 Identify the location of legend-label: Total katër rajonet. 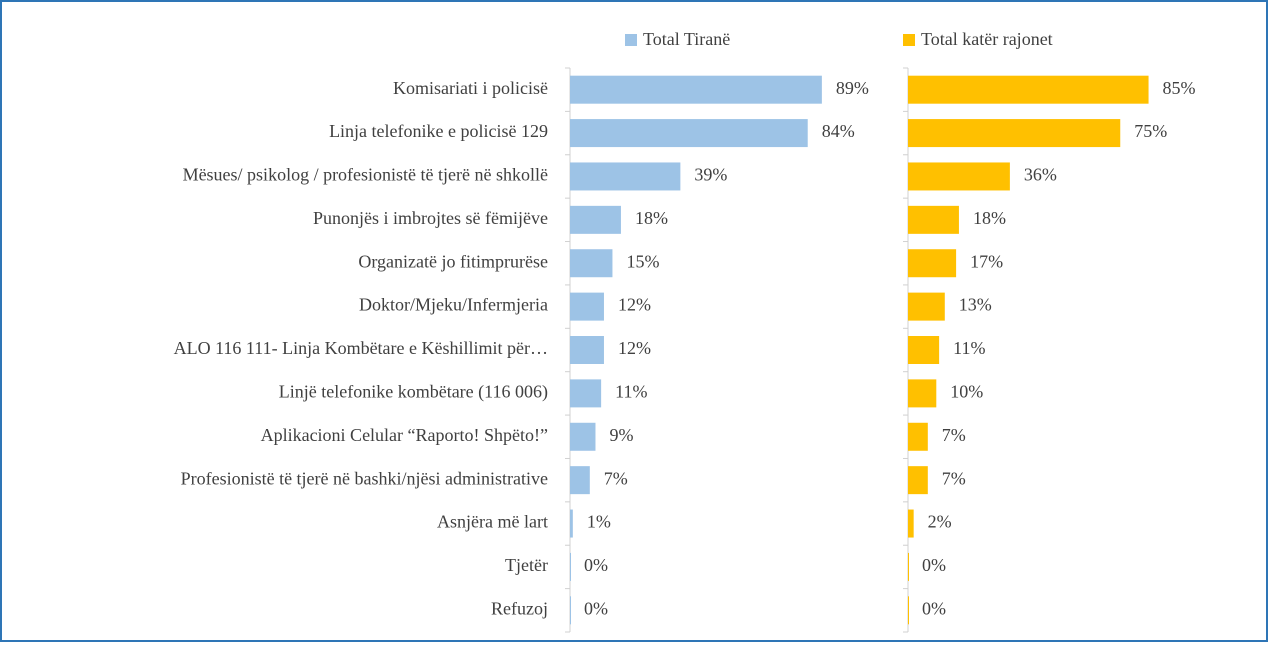
(987, 39).